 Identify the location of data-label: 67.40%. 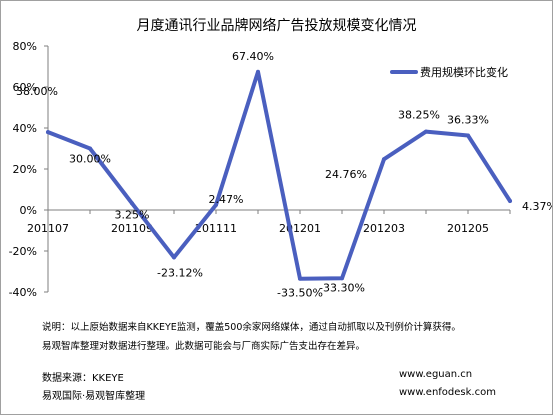
(253, 56).